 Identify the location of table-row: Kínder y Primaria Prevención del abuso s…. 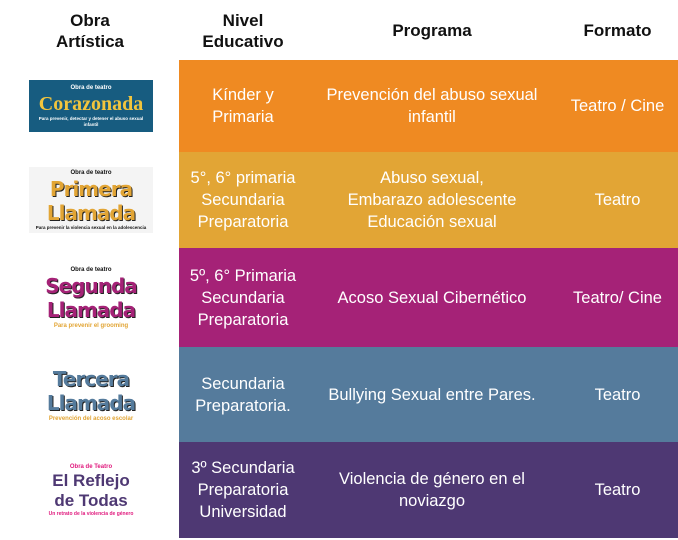
(428, 106).